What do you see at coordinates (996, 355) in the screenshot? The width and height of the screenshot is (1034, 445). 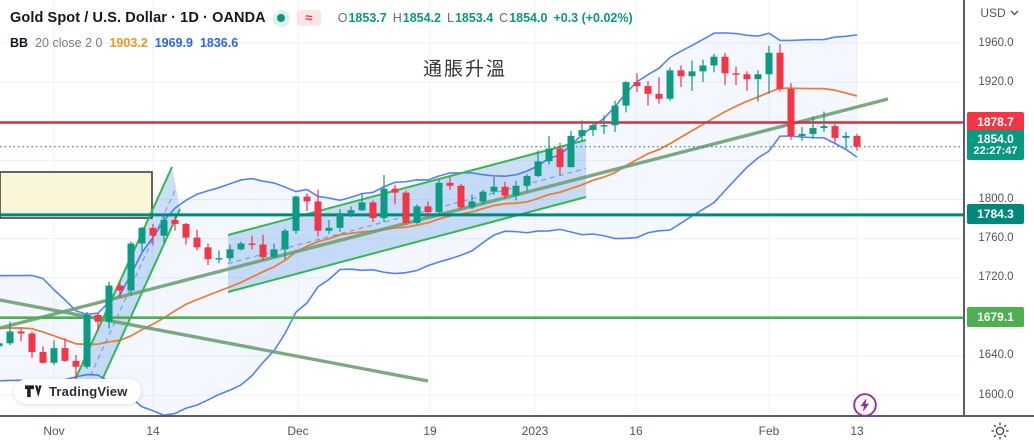 I see `price-axis-label: 1640.0` at bounding box center [996, 355].